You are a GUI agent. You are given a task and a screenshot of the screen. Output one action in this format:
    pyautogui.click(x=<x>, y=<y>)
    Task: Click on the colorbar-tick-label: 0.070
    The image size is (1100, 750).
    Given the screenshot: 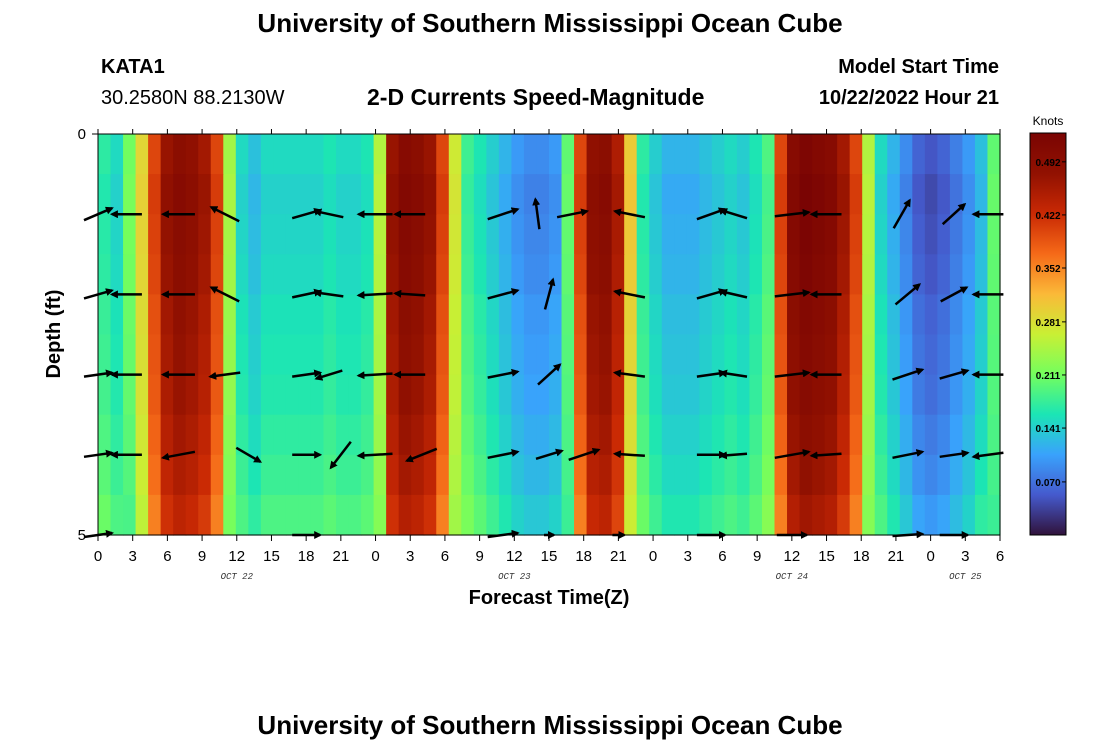 What is the action you would take?
    pyautogui.click(x=1047, y=483)
    